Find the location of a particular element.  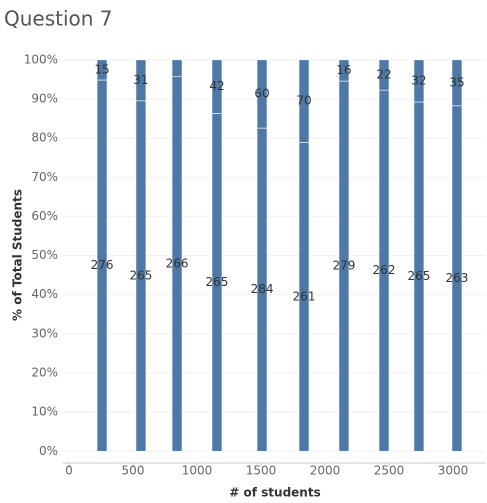

x-tick-label: 500 is located at coordinates (133, 471).